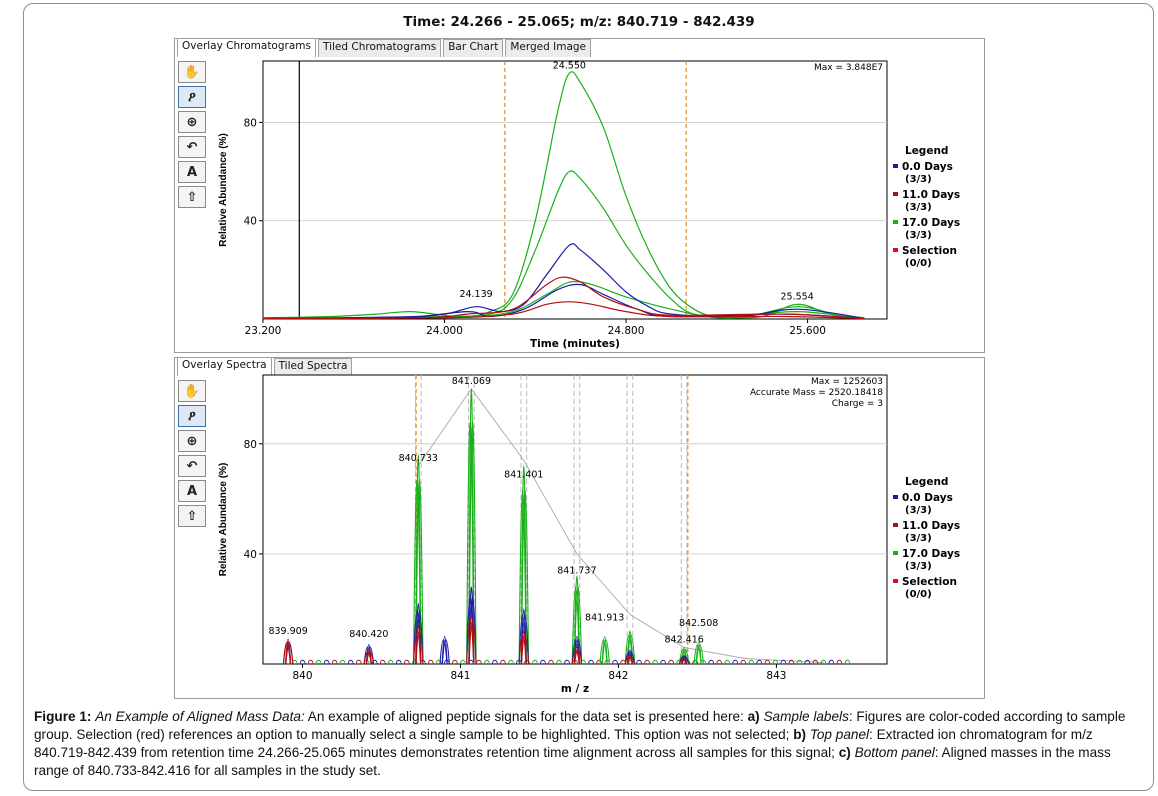 The image size is (1158, 796). I want to click on peak-label: 842.508, so click(698, 623).